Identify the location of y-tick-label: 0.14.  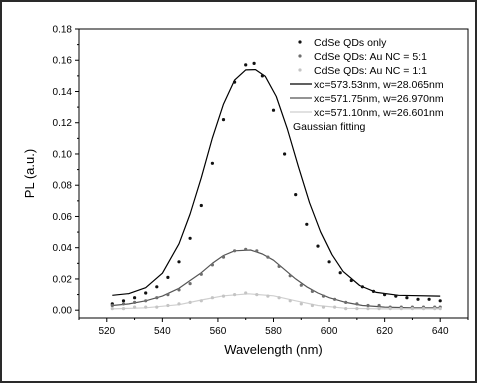
(63, 92).